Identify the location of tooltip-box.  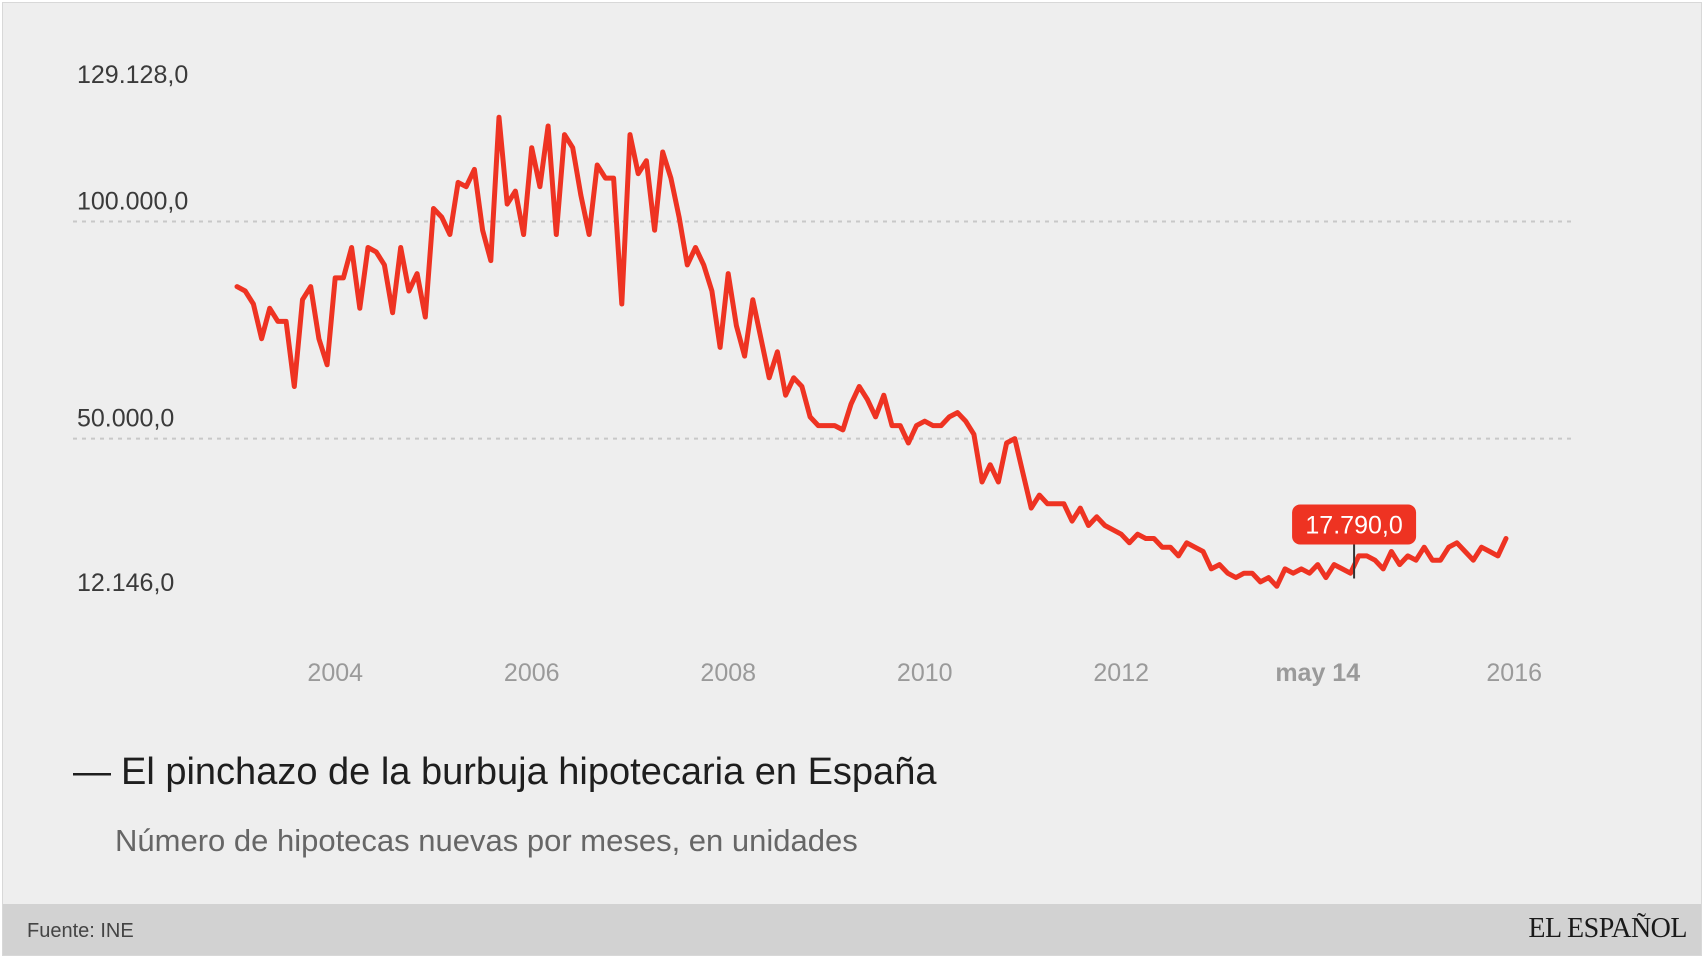
(1354, 524).